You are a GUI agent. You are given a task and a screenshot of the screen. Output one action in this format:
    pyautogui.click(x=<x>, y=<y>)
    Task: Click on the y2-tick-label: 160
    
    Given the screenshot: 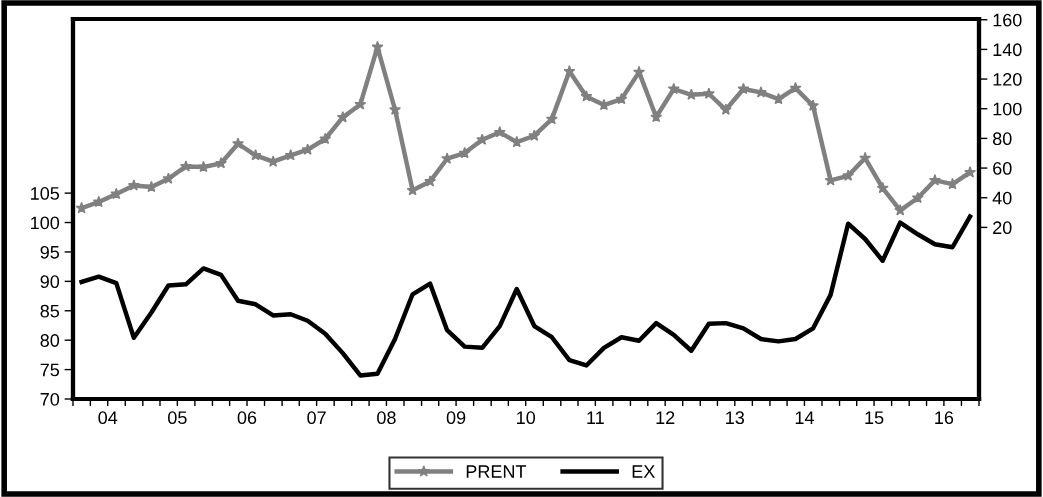 What is the action you would take?
    pyautogui.click(x=1007, y=20)
    